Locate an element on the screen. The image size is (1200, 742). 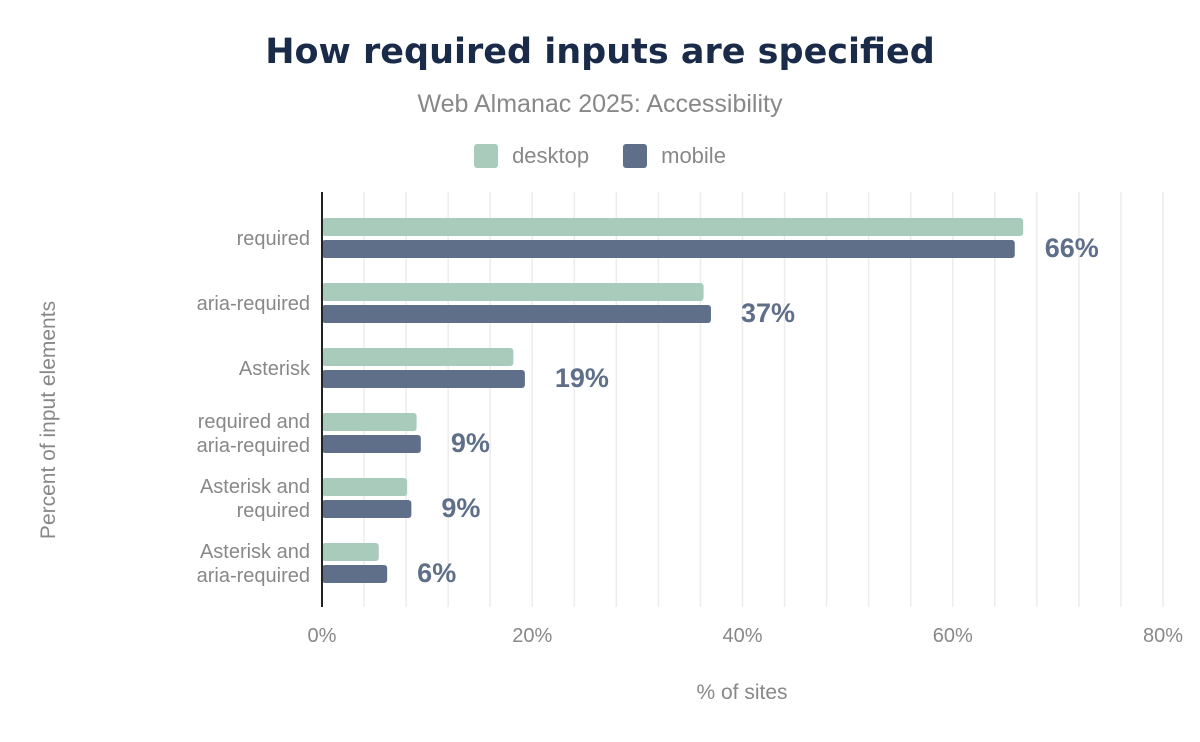
x-tick-label: 60% is located at coordinates (953, 636).